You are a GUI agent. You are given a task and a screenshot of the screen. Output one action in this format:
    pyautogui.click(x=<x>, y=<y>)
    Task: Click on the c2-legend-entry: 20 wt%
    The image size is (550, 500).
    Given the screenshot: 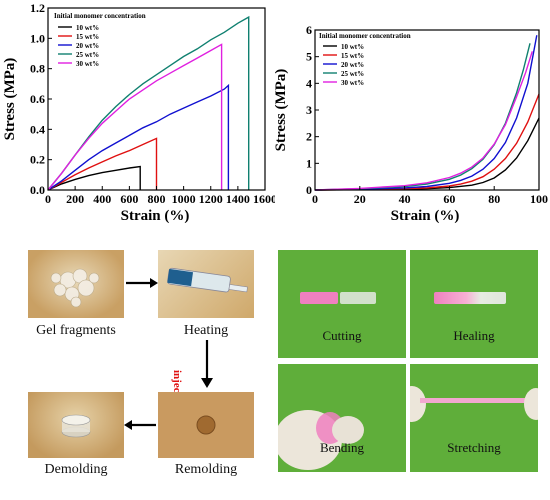 What is the action you would take?
    pyautogui.click(x=352, y=65)
    